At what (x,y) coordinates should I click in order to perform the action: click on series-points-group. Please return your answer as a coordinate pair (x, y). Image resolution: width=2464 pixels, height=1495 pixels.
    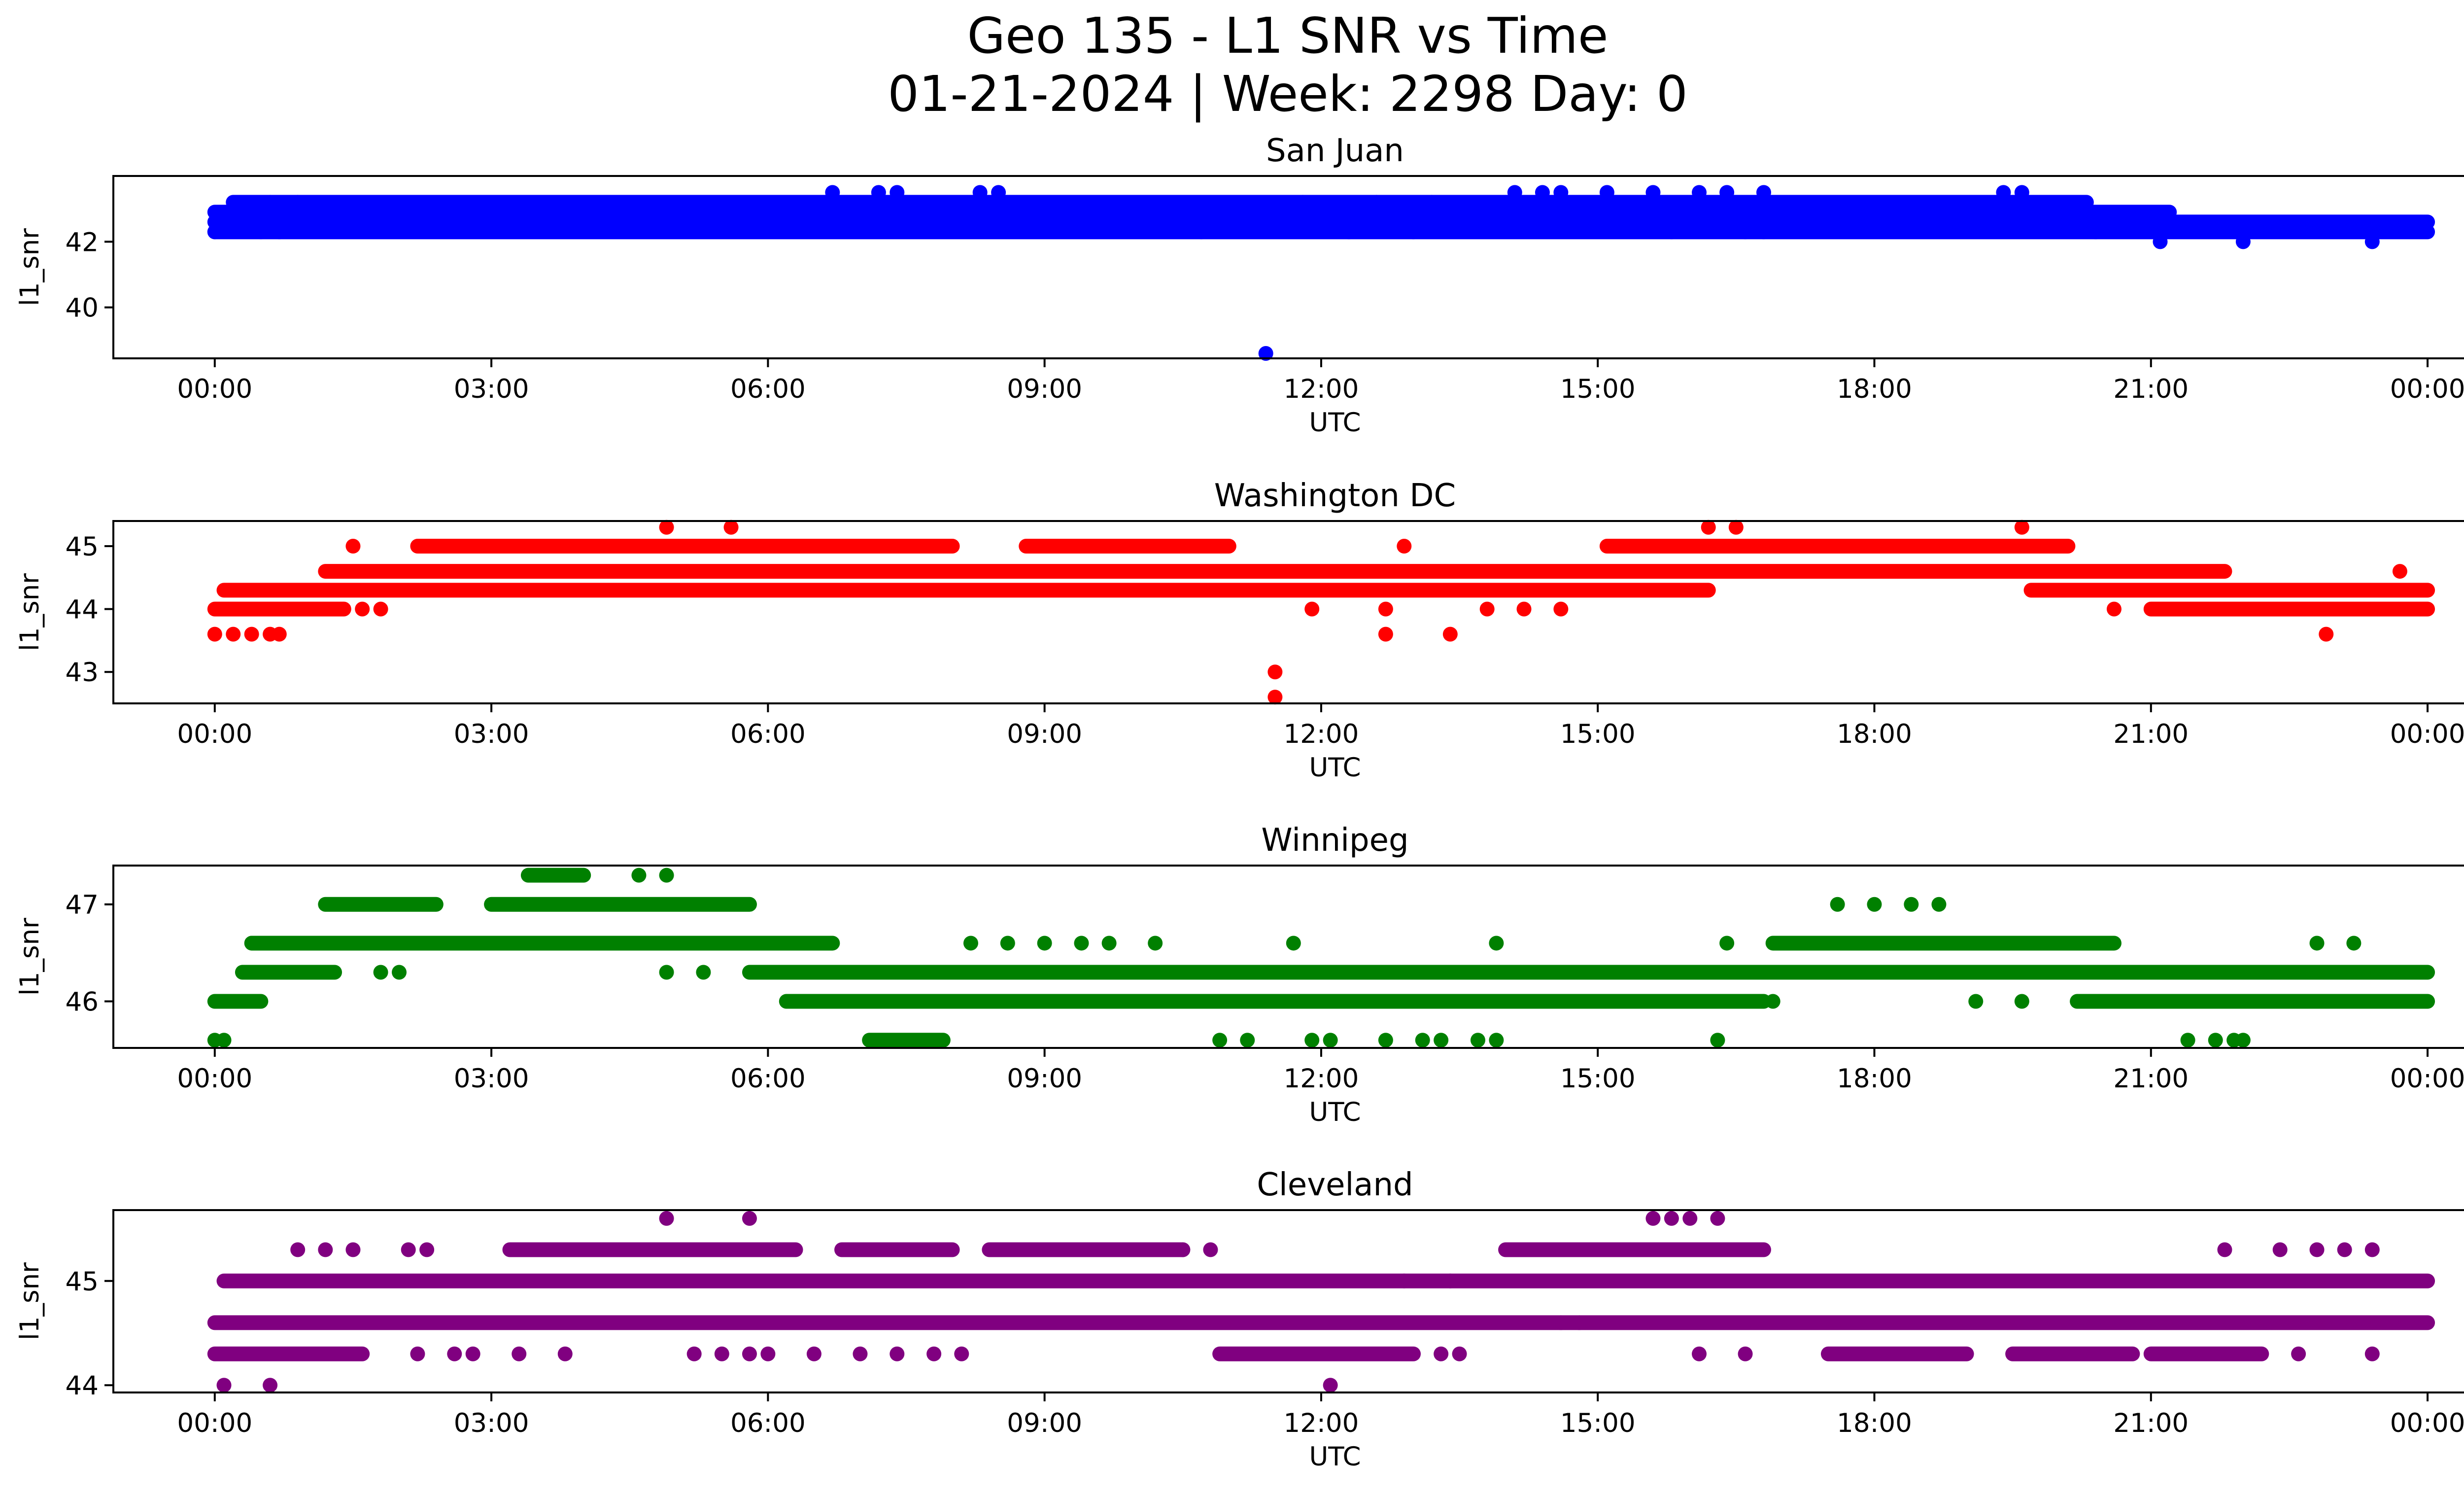
    Looking at the image, I should click on (1298, 1302).